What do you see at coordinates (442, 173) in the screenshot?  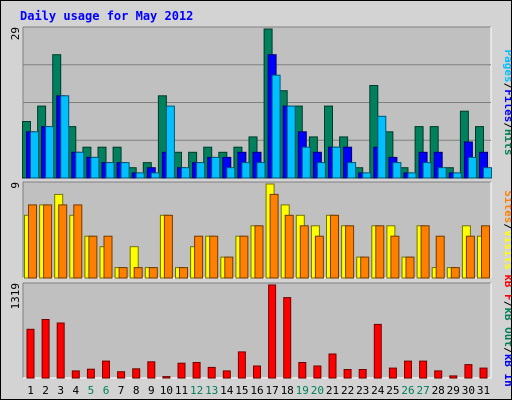 I see `bar-pages: Pages 28: 2` at bounding box center [442, 173].